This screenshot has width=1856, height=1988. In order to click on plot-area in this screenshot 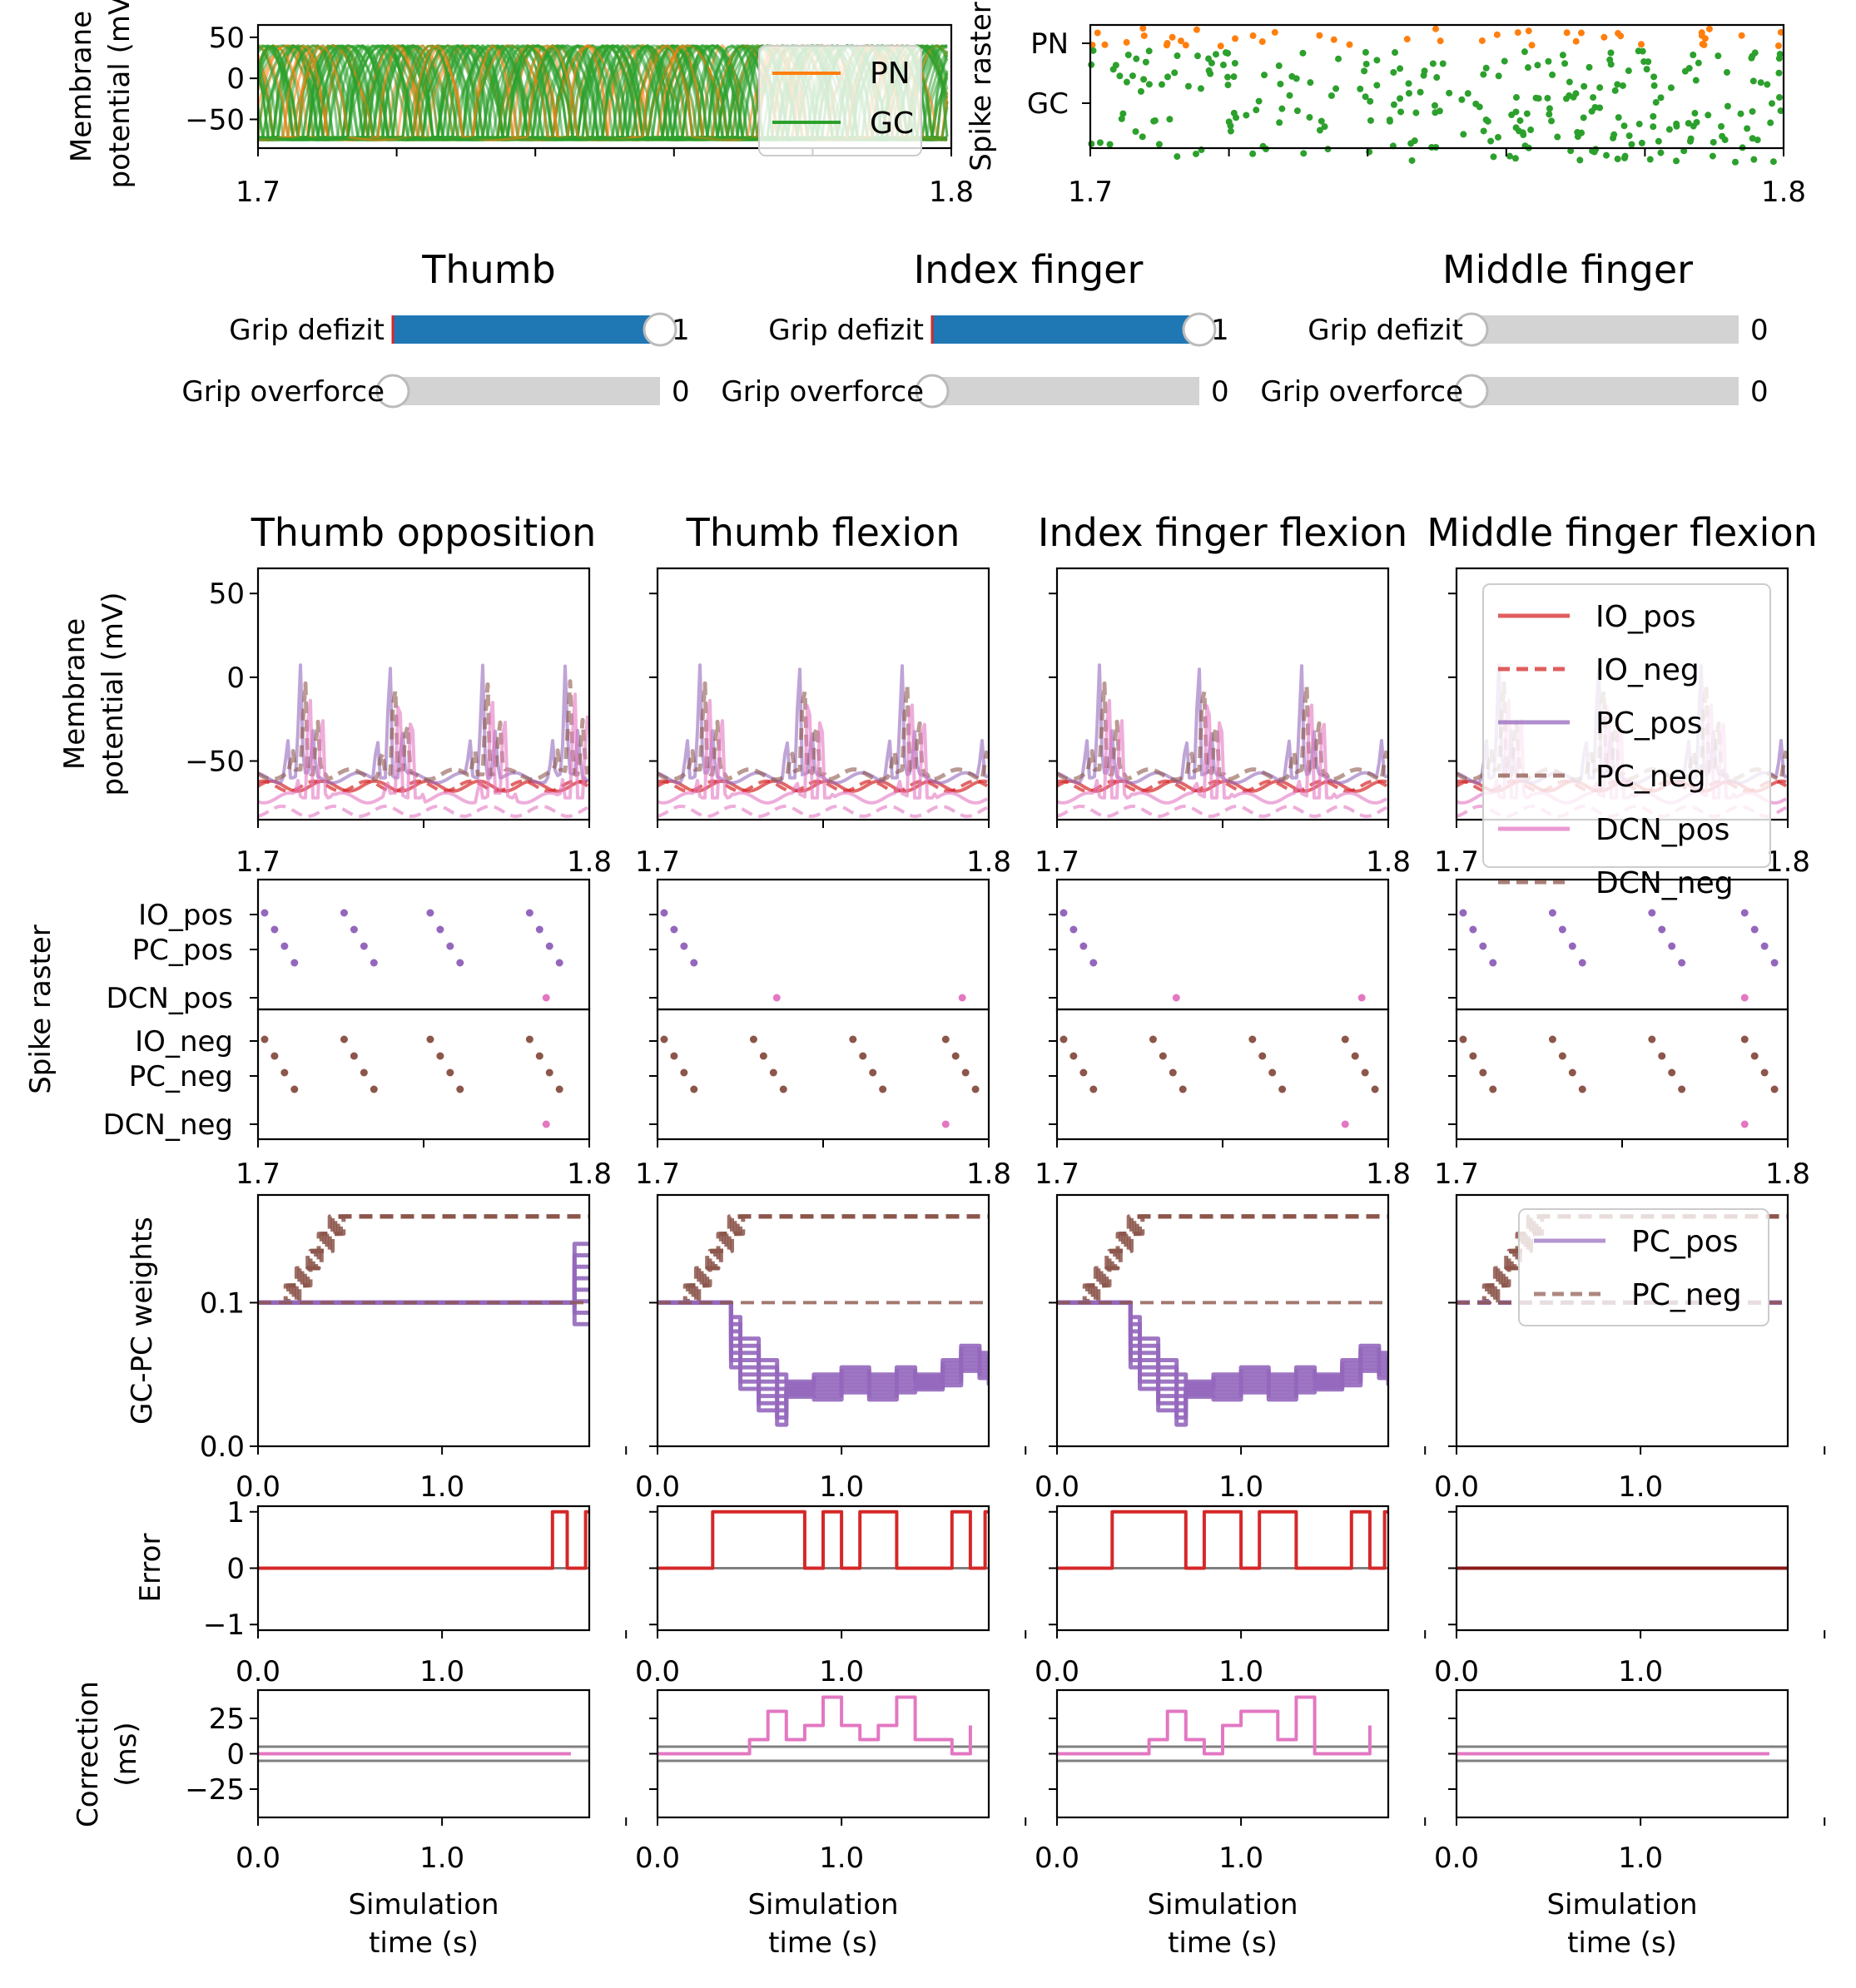, I will do `click(424, 1753)`.